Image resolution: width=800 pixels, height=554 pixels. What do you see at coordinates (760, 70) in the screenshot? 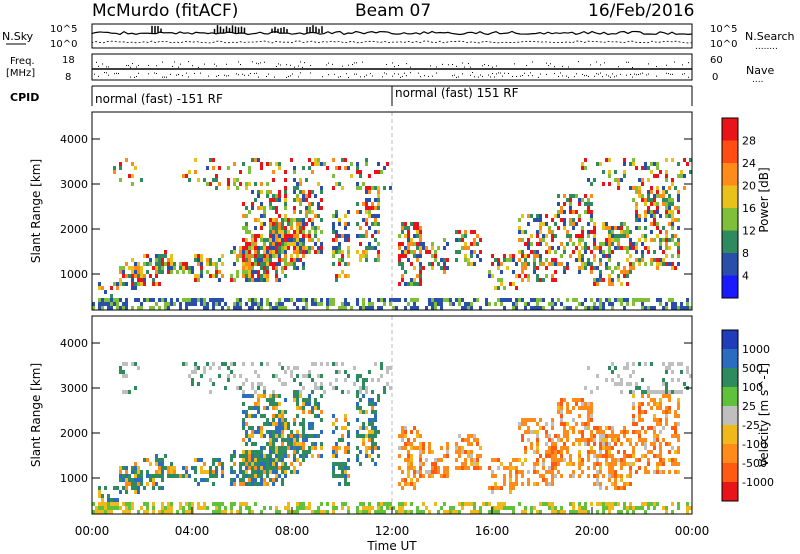
I see `nave-label: Nave` at bounding box center [760, 70].